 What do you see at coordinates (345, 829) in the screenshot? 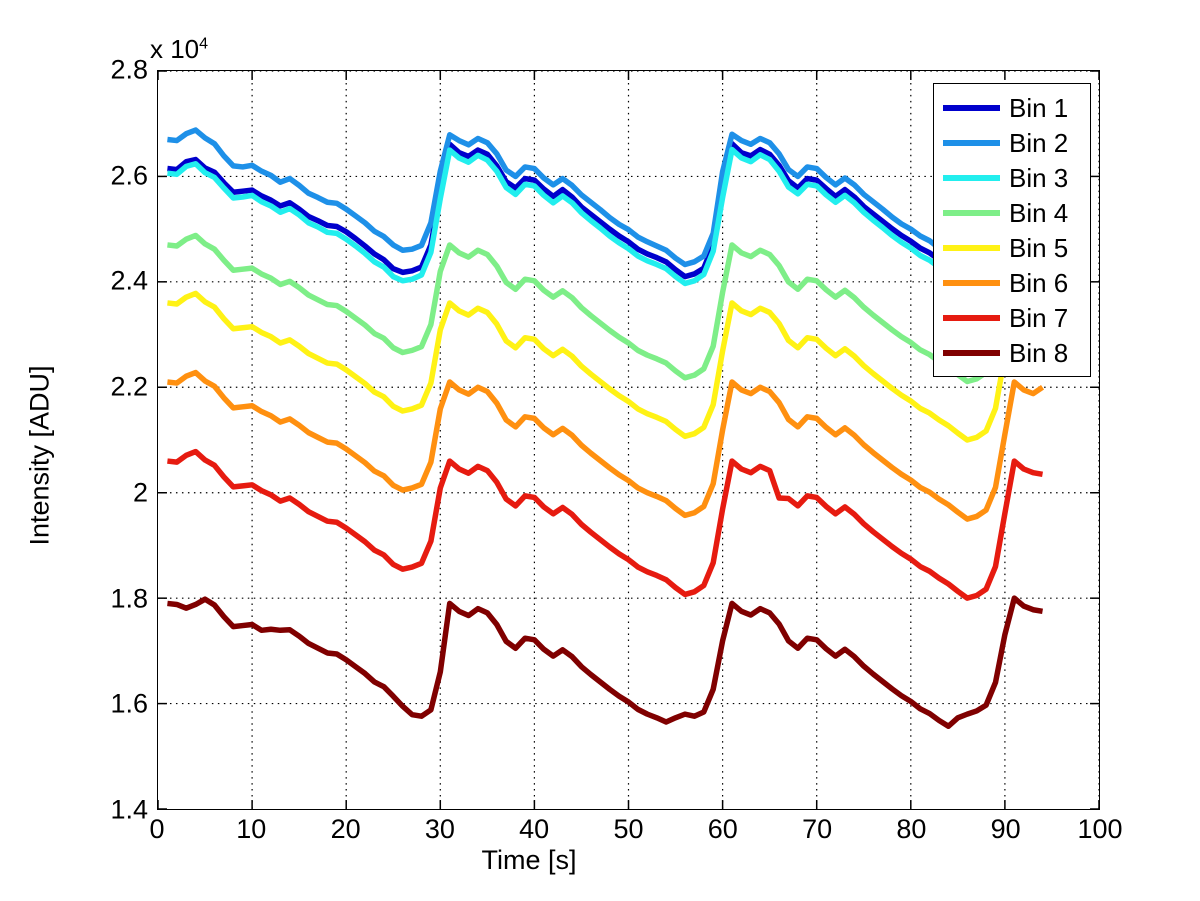
I see `x-tick-label: 20` at bounding box center [345, 829].